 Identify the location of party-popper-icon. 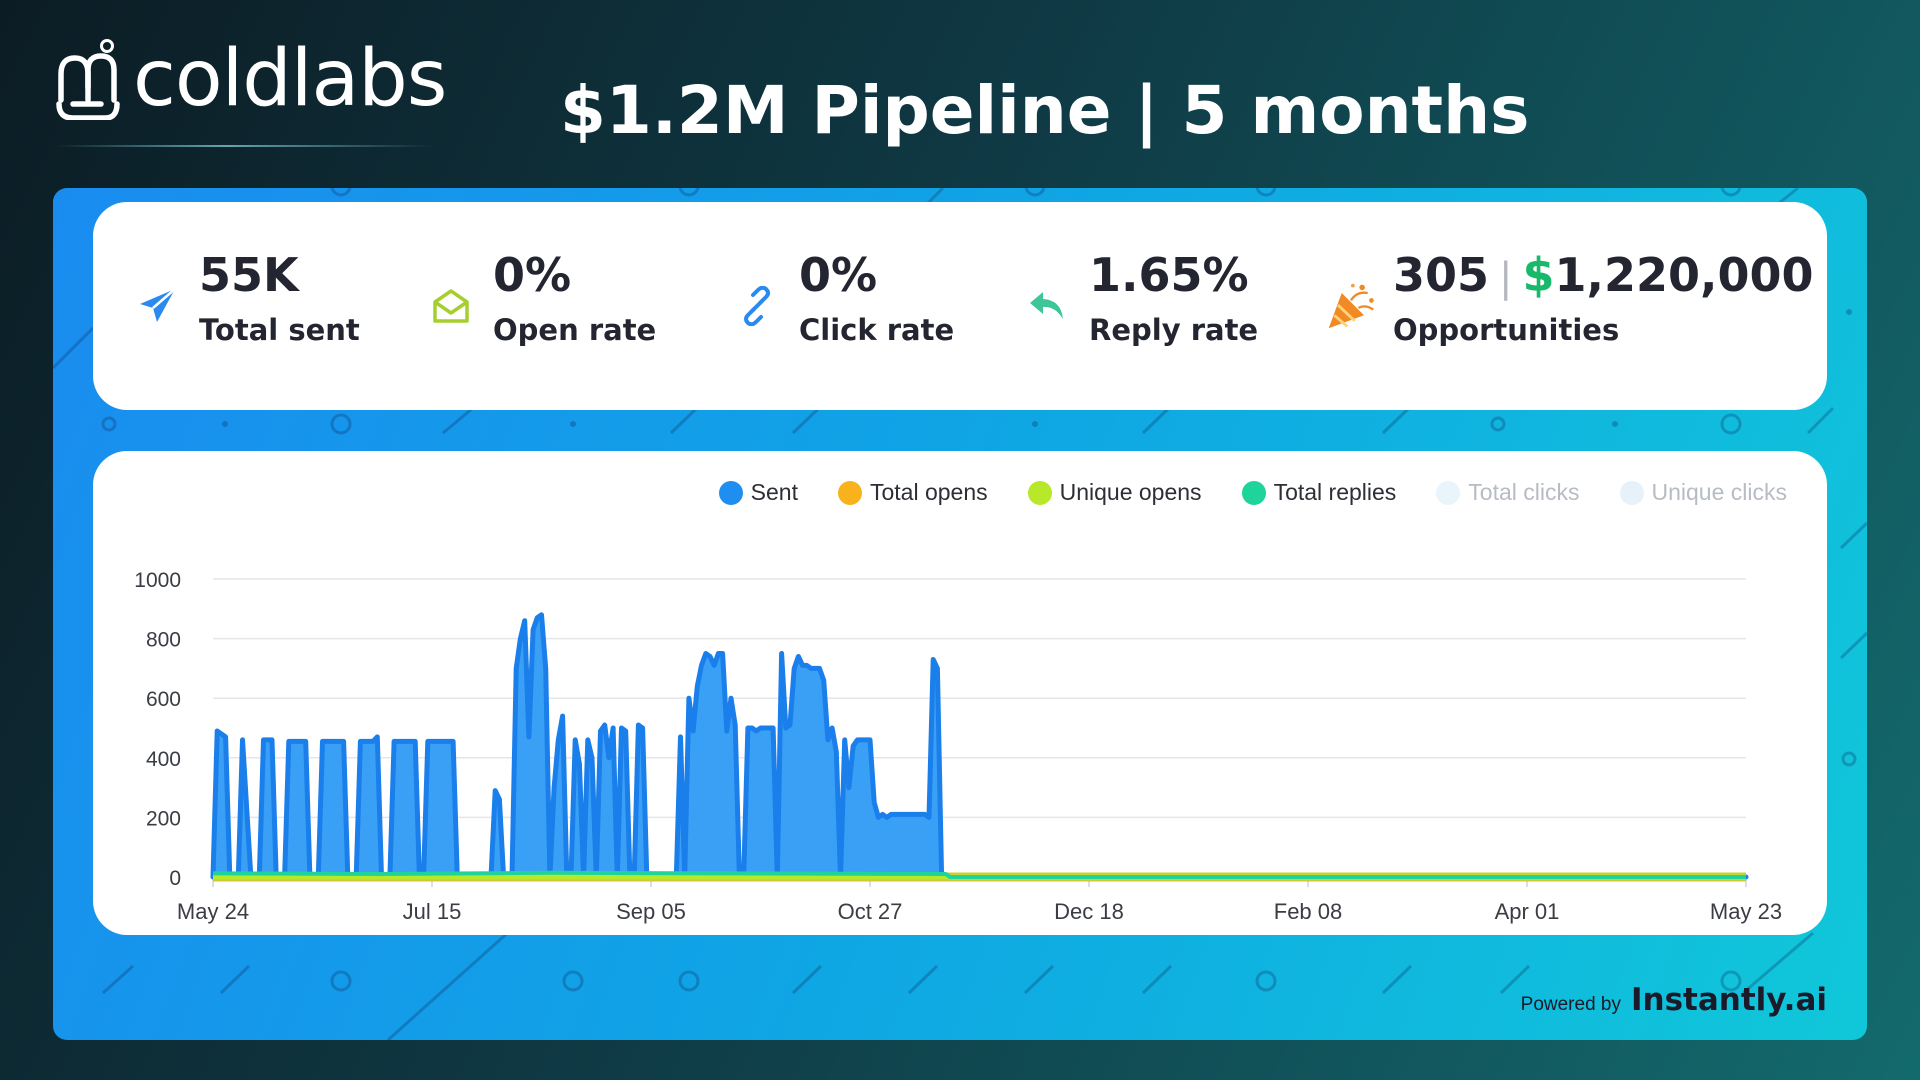
(1351, 306).